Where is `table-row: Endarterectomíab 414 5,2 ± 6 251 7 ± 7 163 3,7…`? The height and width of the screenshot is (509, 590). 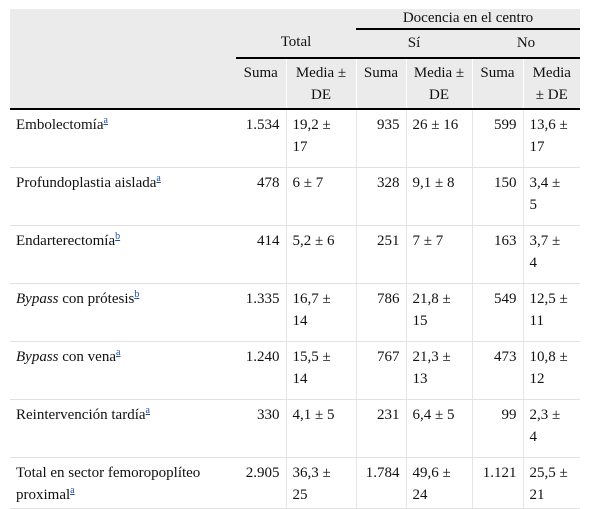
table-row: Endarterectomíab 414 5,2 ± 6 251 7 ± 7 163 3,7… is located at coordinates (295, 254).